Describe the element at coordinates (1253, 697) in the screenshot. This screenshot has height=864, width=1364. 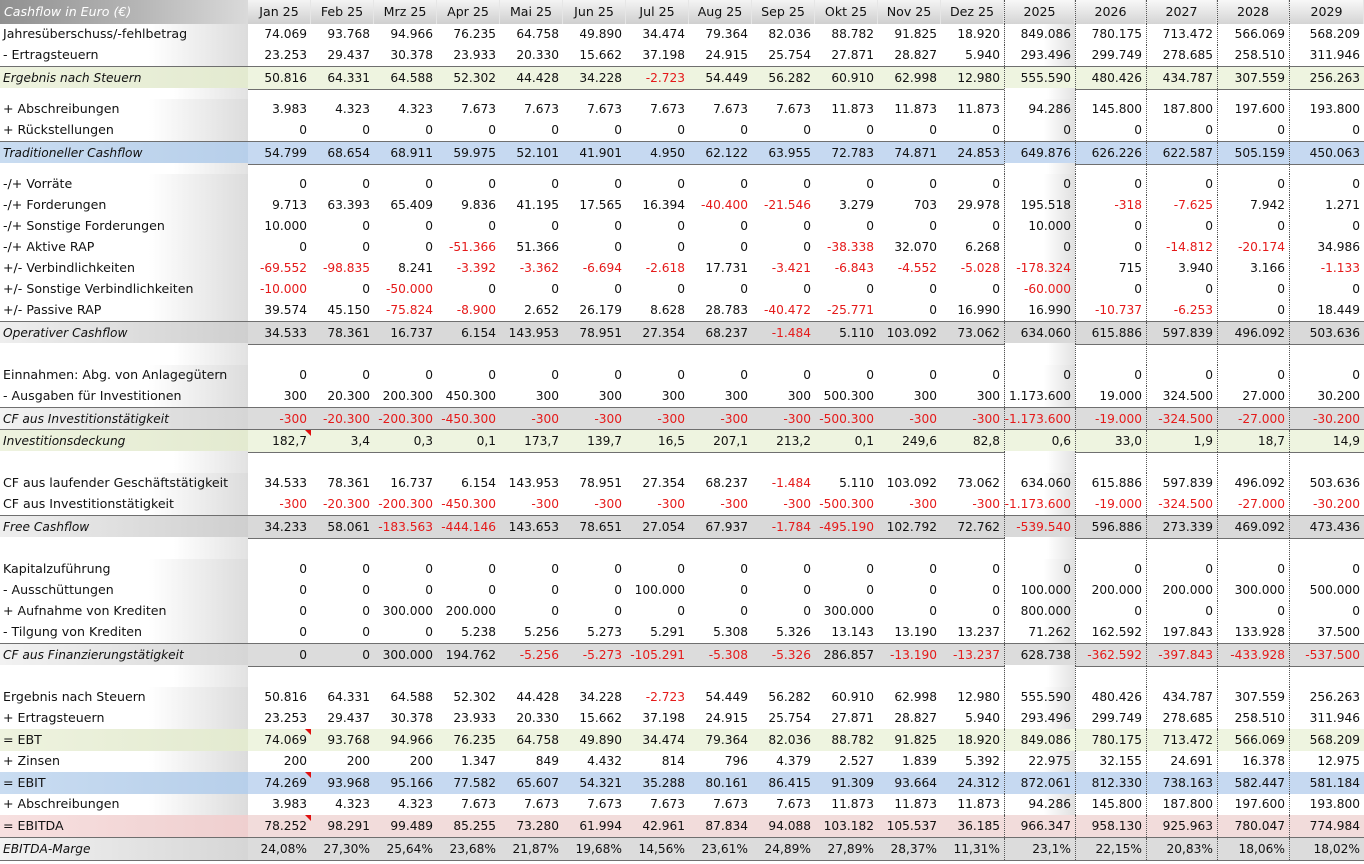
I see `value-cell: 307.559` at that location.